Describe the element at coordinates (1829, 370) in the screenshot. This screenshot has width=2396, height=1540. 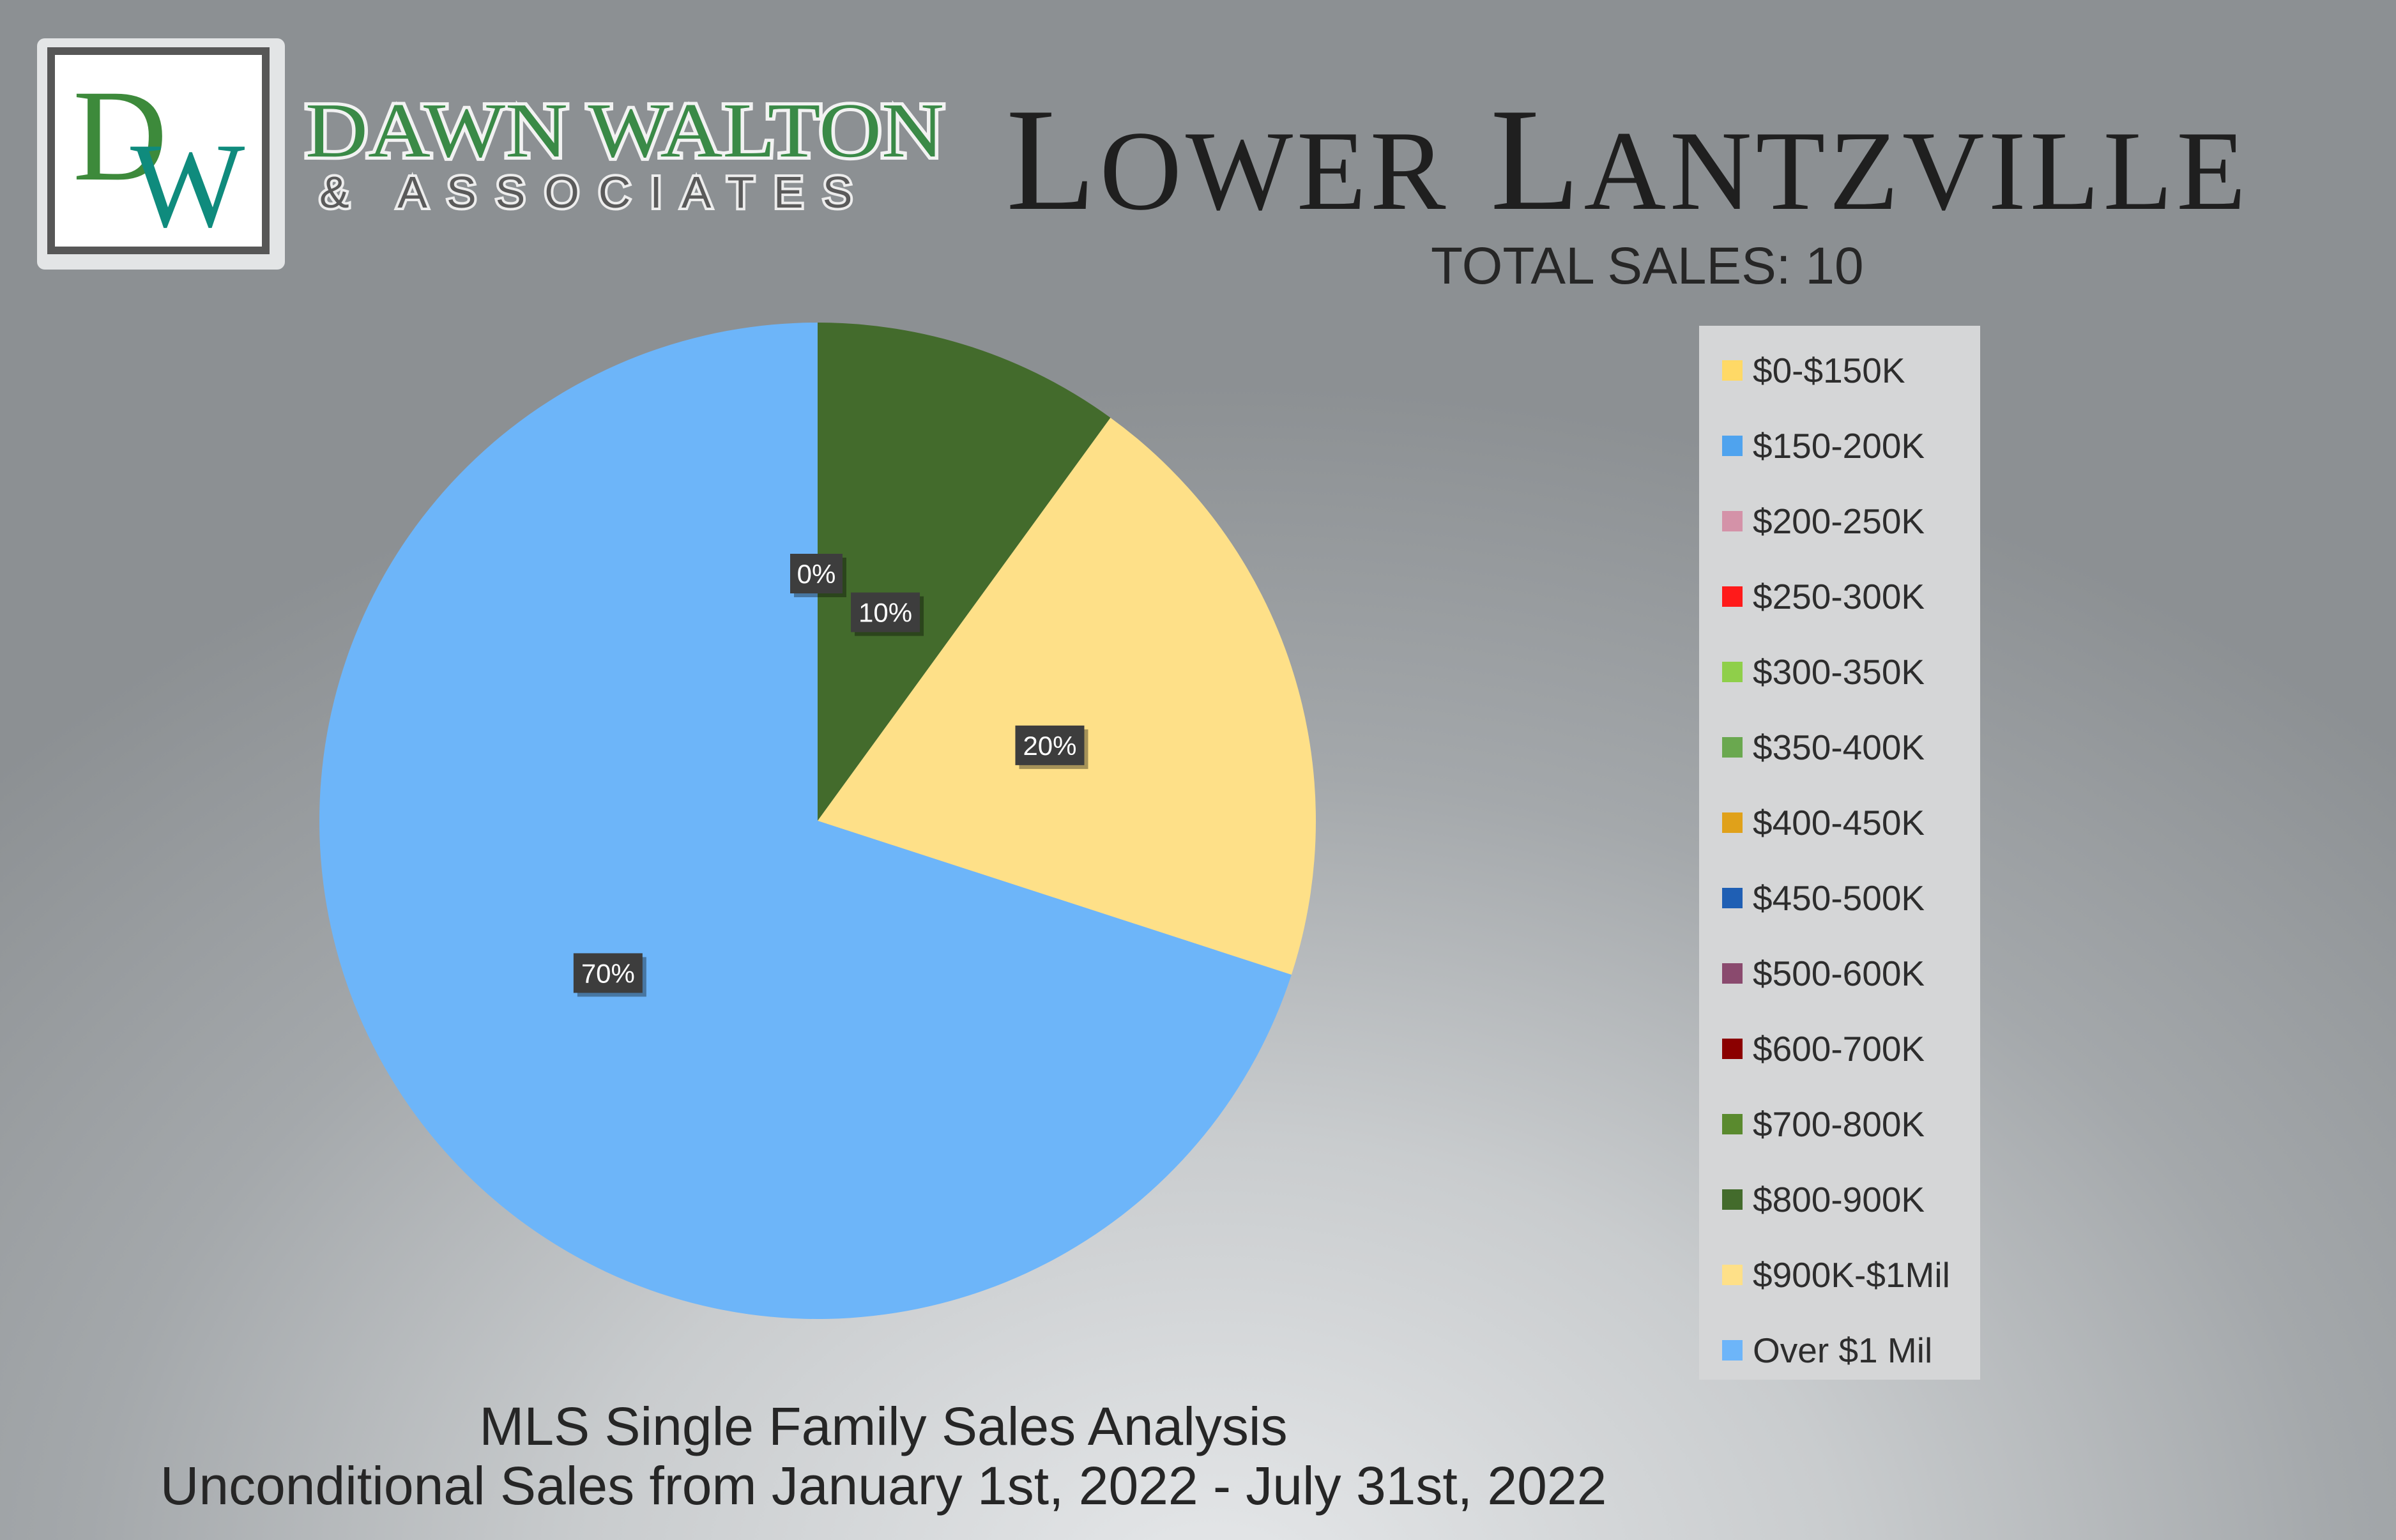
I see `legend-label: $0-$150K` at that location.